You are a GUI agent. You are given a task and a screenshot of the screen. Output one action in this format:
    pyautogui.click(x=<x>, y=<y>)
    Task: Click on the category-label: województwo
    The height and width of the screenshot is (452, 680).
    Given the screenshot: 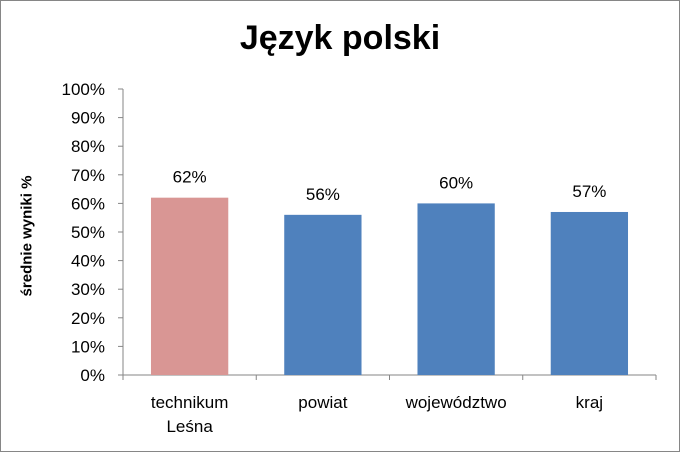 What is the action you would take?
    pyautogui.click(x=456, y=402)
    